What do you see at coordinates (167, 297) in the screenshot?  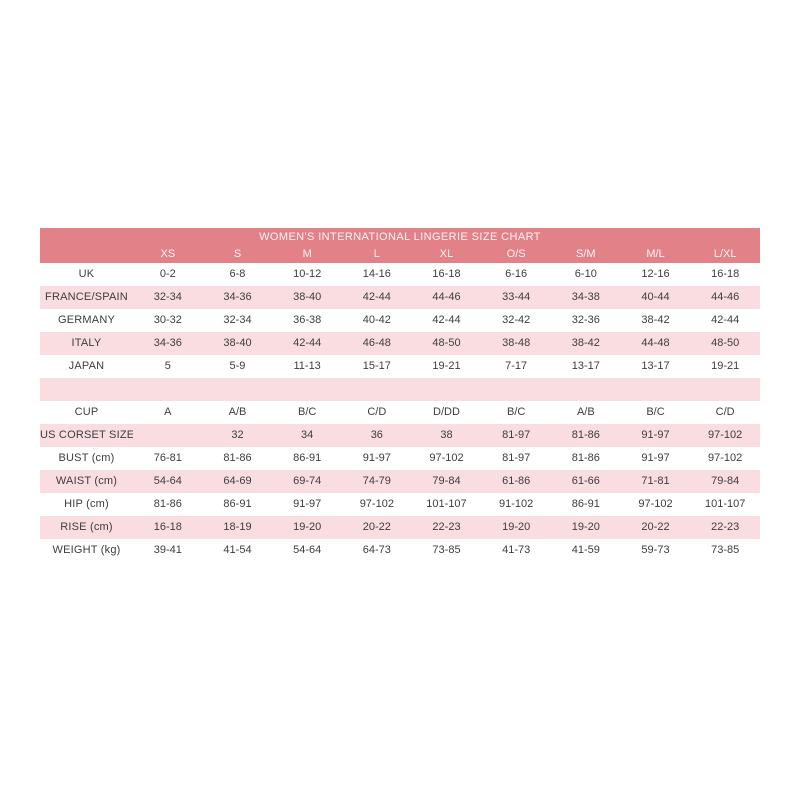 I see `table-cell: 32-34` at bounding box center [167, 297].